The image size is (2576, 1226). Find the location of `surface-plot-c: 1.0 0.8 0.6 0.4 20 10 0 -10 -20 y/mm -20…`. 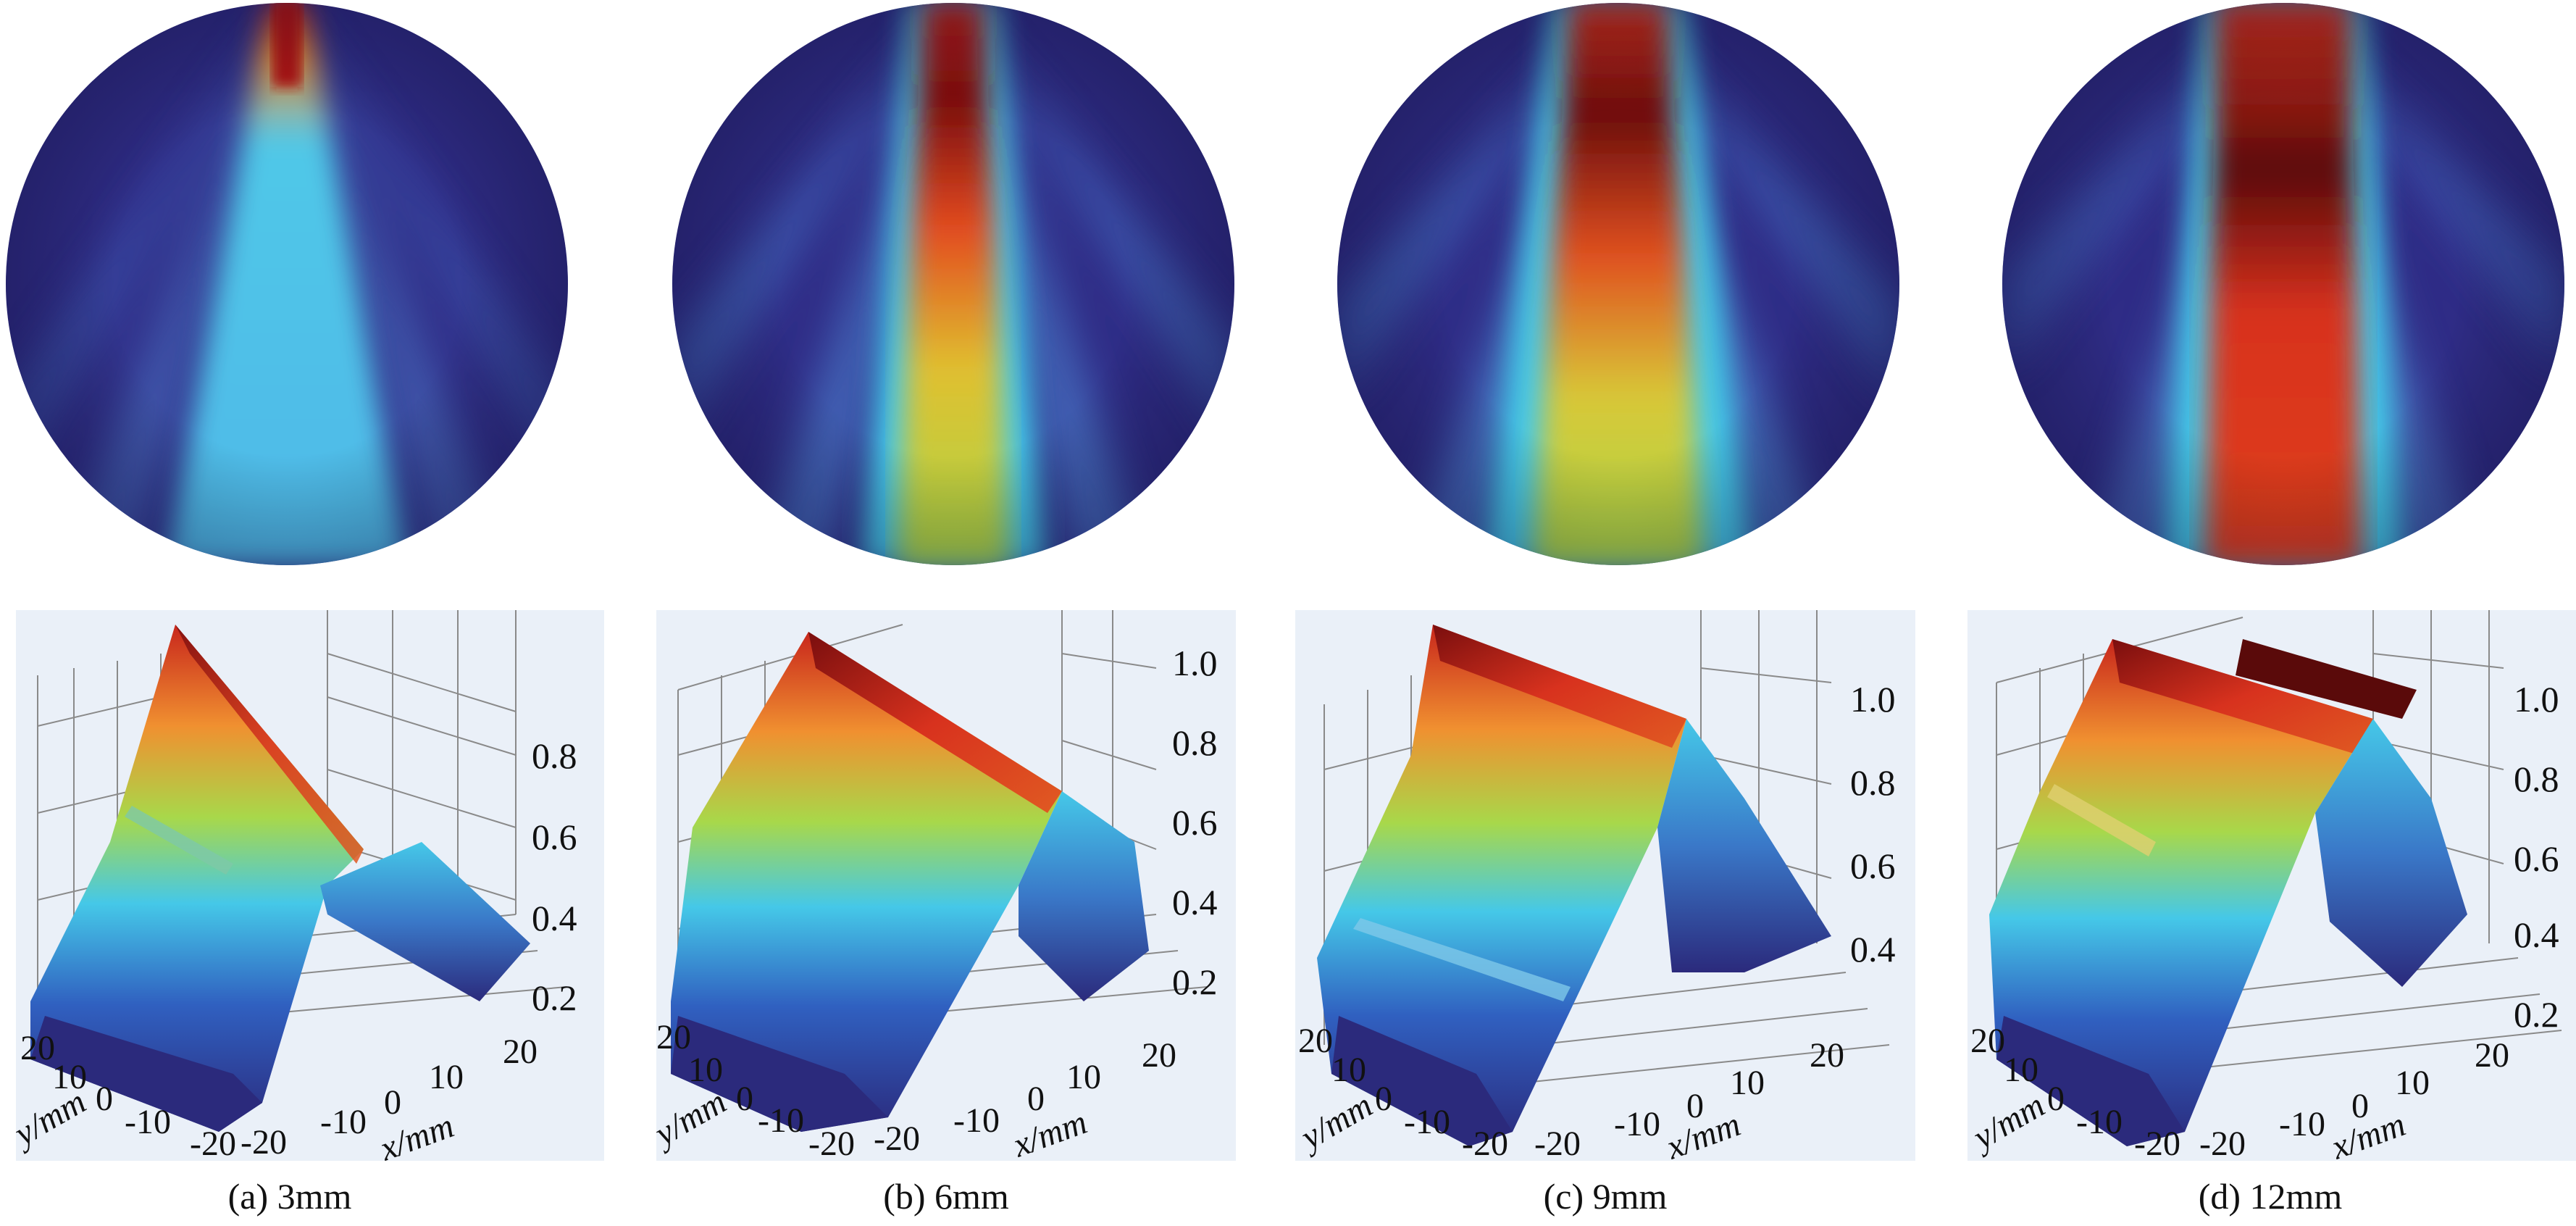

surface-plot-c: 1.0 0.8 0.6 0.4 20 10 0 -10 -20 y/mm -20… is located at coordinates (1605, 885).